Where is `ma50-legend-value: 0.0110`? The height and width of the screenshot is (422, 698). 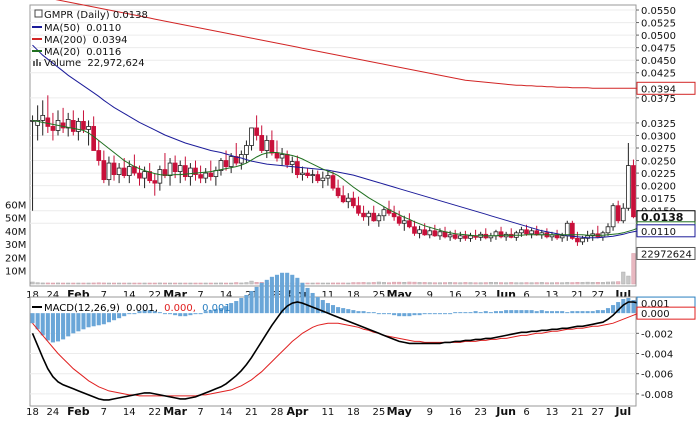
ma50-legend-value: 0.0110 is located at coordinates (103, 28).